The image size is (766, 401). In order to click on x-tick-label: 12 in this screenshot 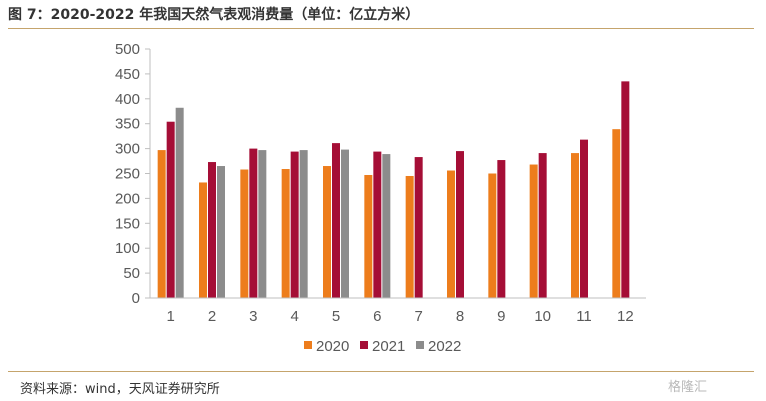, I will do `click(625, 316)`.